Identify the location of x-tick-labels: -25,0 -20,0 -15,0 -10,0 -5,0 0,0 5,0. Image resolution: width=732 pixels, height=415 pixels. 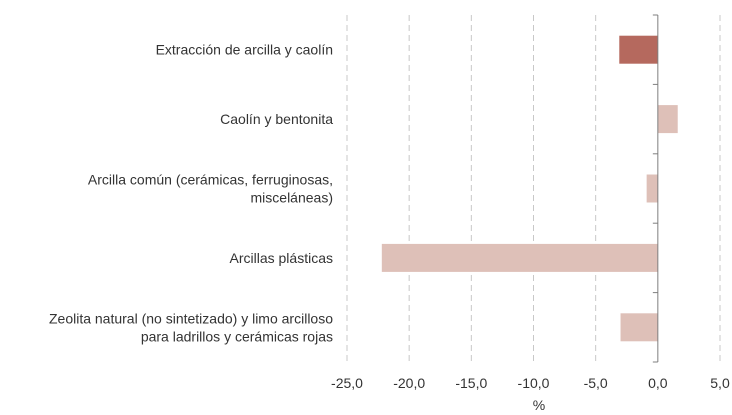
(530, 383).